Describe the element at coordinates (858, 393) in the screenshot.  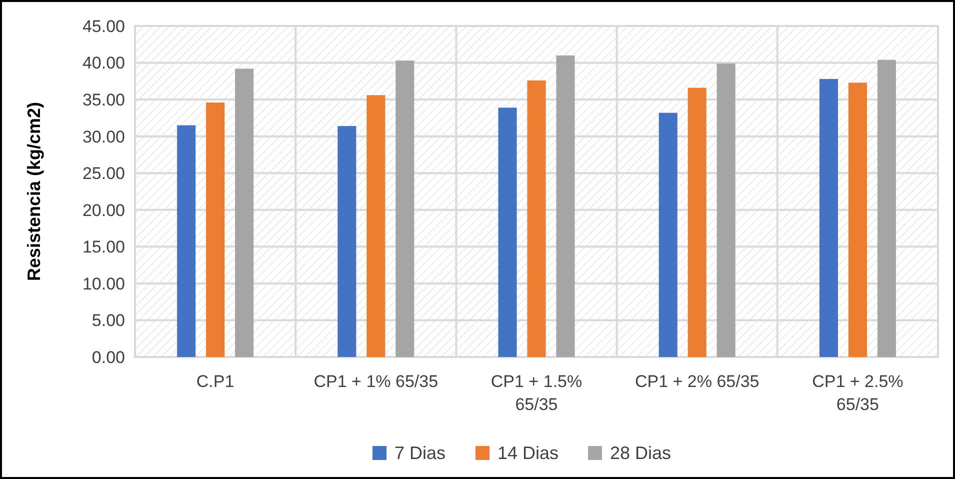
I see `x-tick-label: CP1 + 2.5% 65/35` at that location.